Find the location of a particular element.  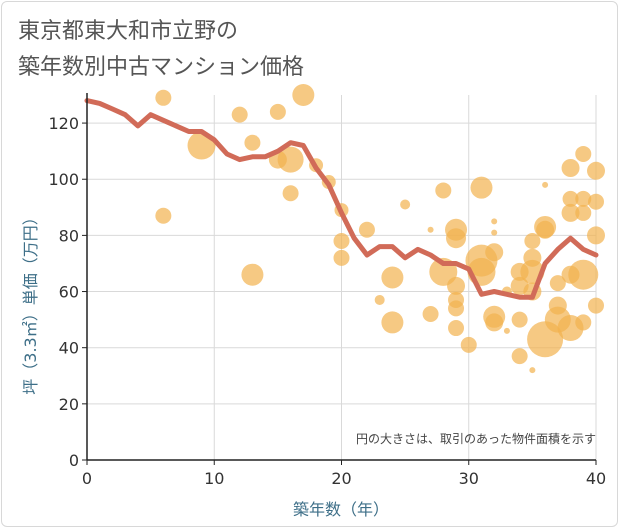

x-tick-label: 10 is located at coordinates (214, 478).